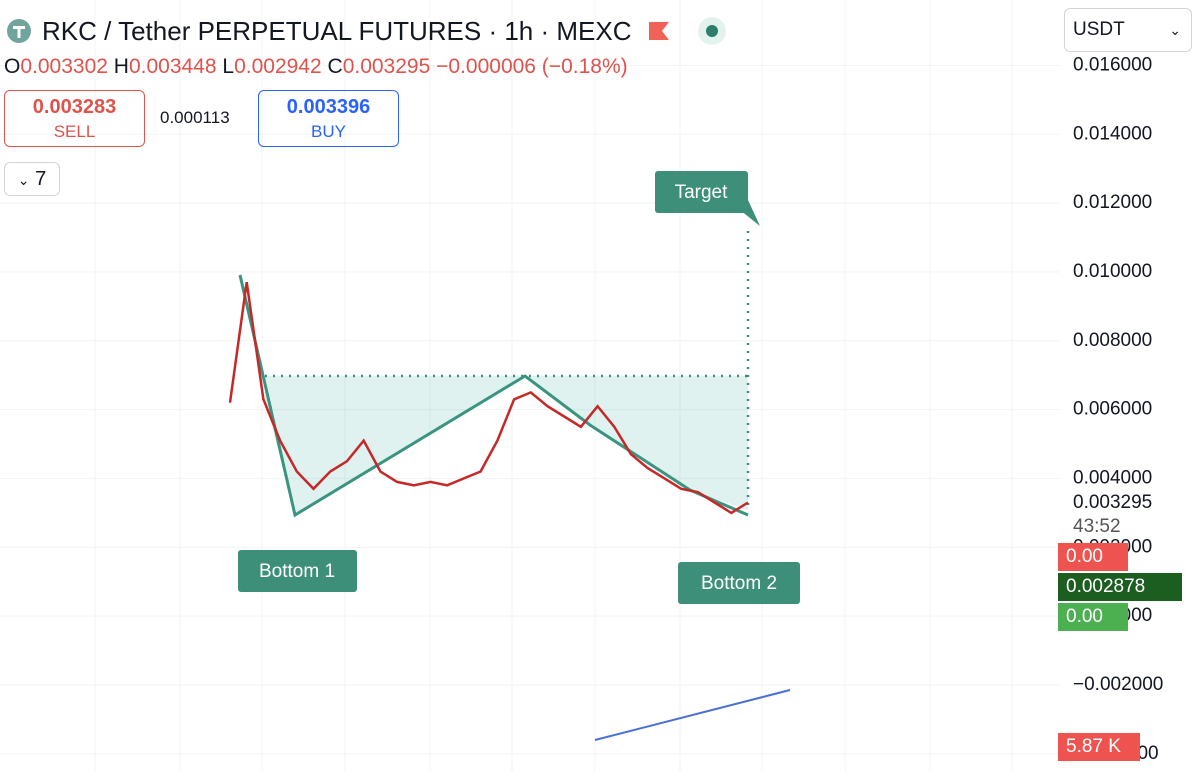 The image size is (1200, 771). I want to click on pattern-zone, so click(506, 445).